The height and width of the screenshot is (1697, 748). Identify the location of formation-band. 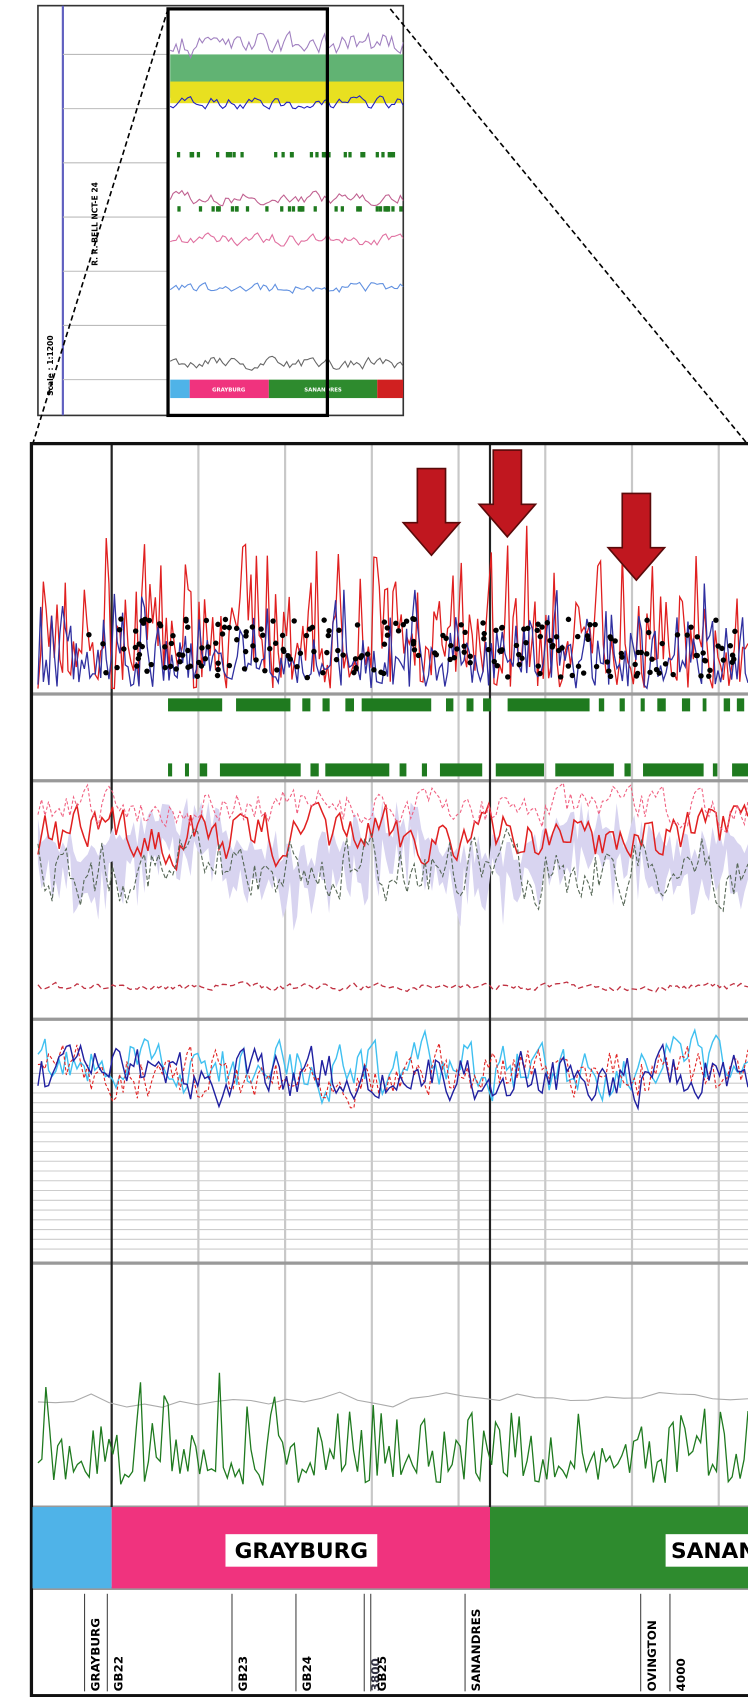
(72, 1548).